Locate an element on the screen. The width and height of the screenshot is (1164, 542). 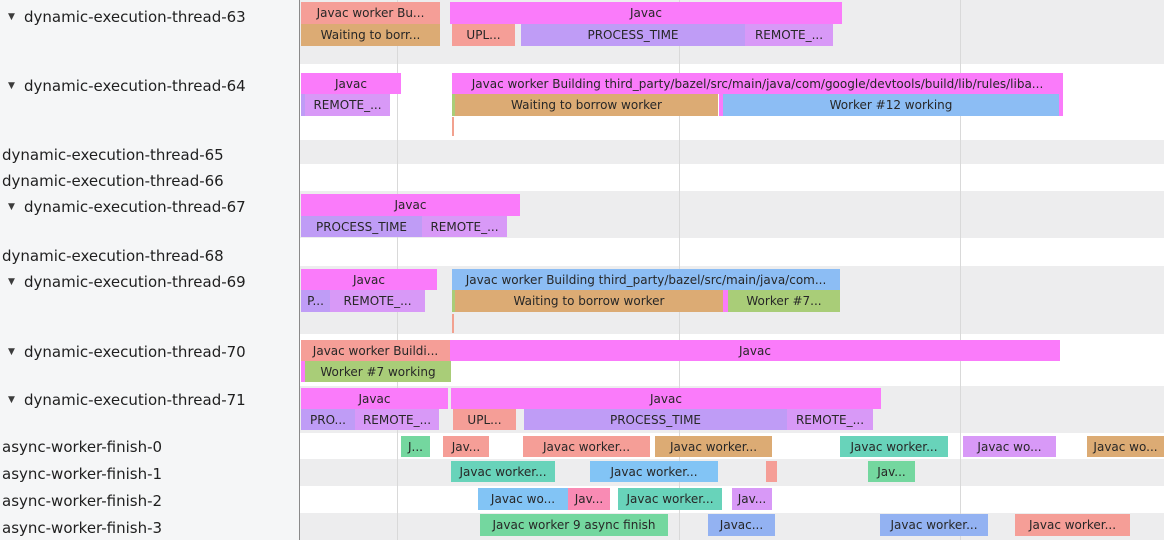
sidebar-item-dynamic-execution-thread-66: dynamic-execution-thread-66 is located at coordinates (112, 181).